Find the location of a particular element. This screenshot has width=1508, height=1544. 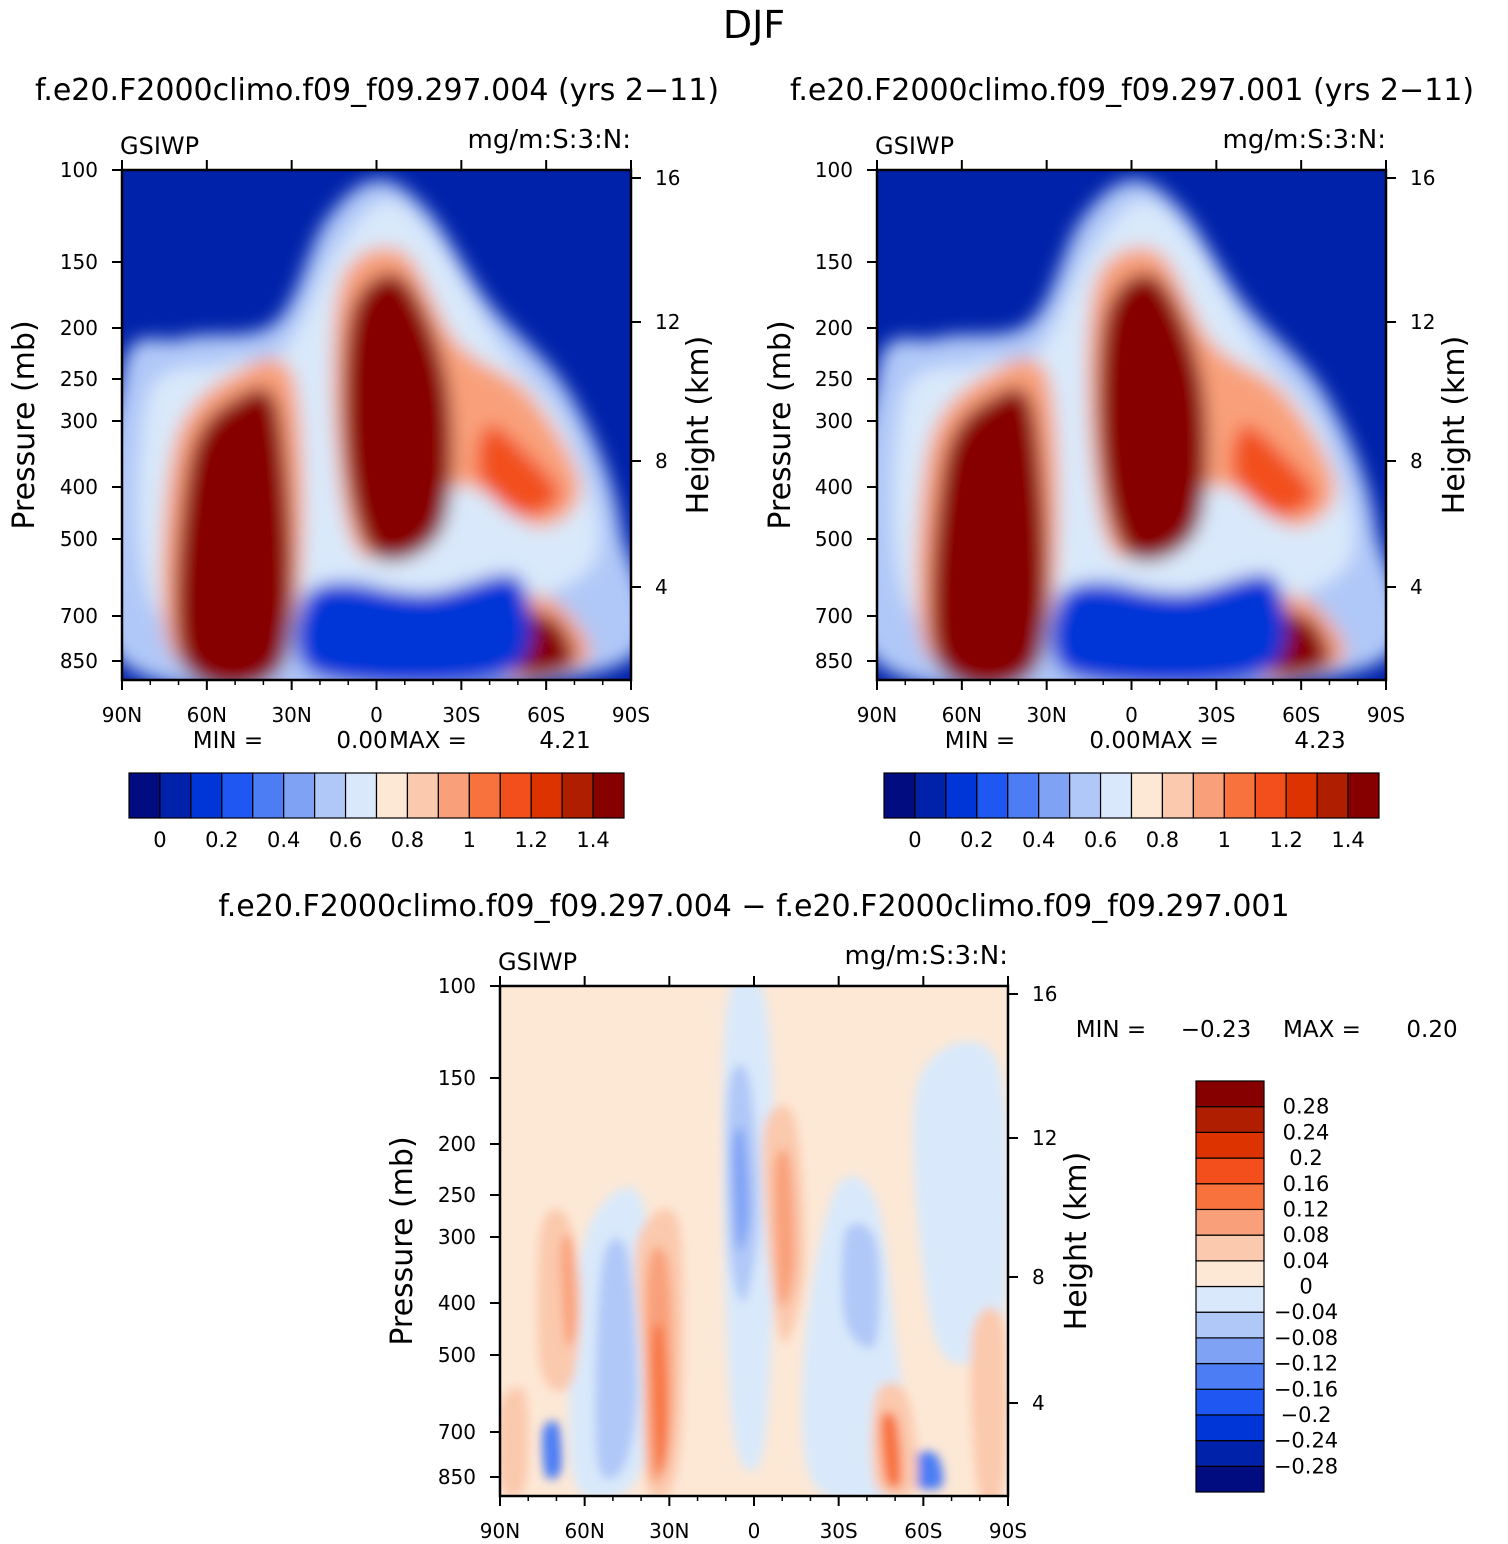

contour-field is located at coordinates (754, 1241).